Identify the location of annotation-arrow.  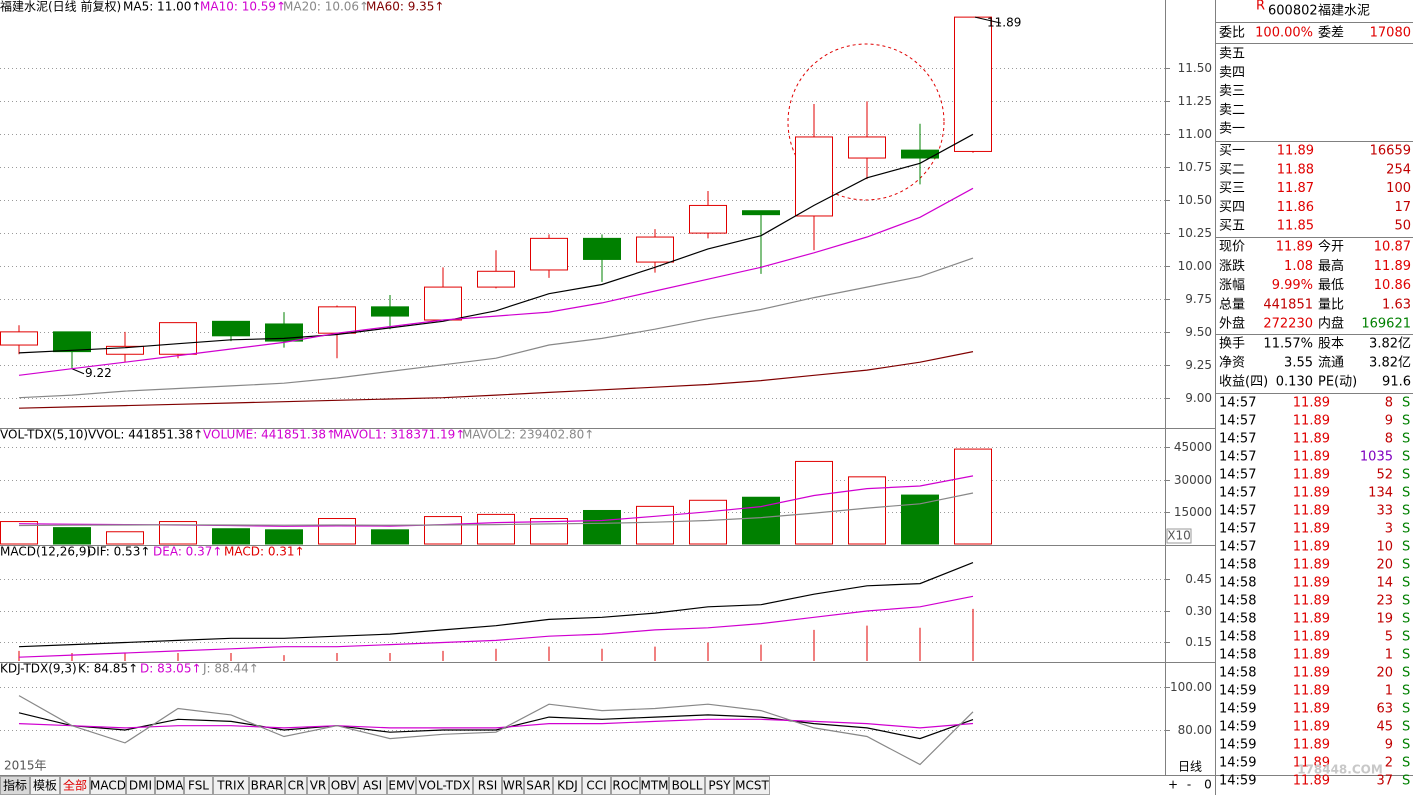
(78, 371).